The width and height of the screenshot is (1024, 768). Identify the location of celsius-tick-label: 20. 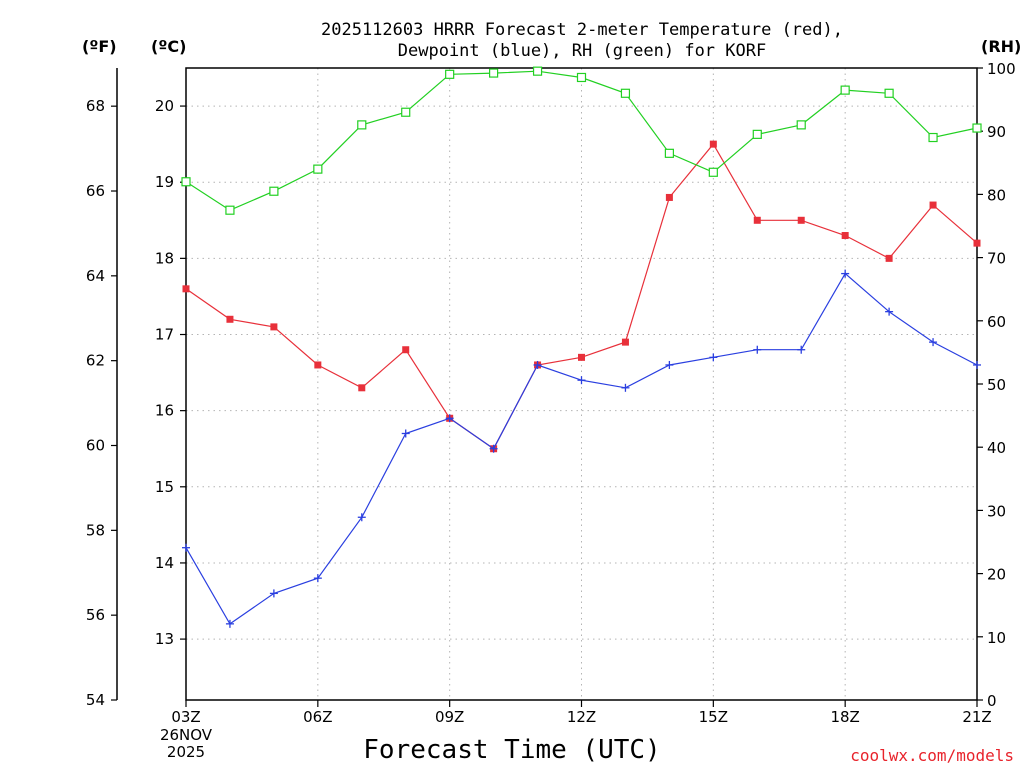
(164, 106).